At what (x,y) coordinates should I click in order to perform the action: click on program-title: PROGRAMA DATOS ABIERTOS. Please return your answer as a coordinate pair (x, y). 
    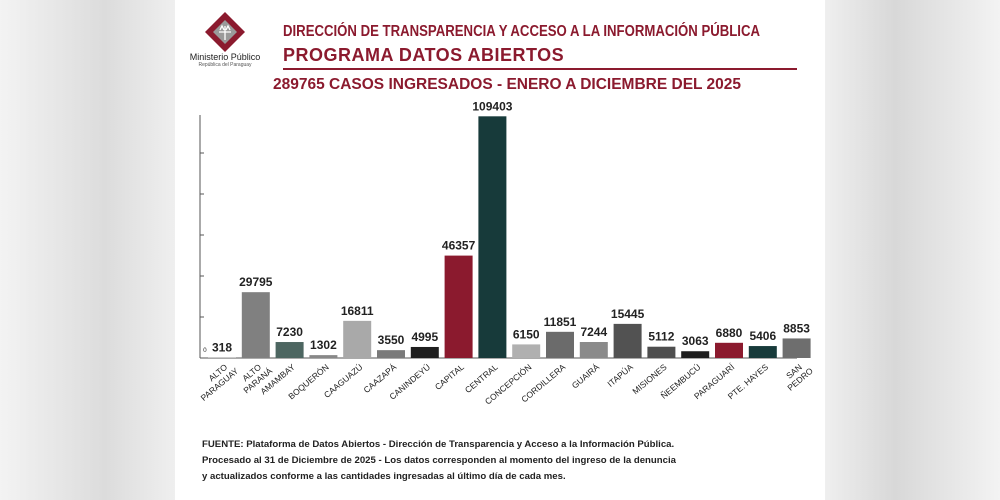
    Looking at the image, I should click on (424, 55).